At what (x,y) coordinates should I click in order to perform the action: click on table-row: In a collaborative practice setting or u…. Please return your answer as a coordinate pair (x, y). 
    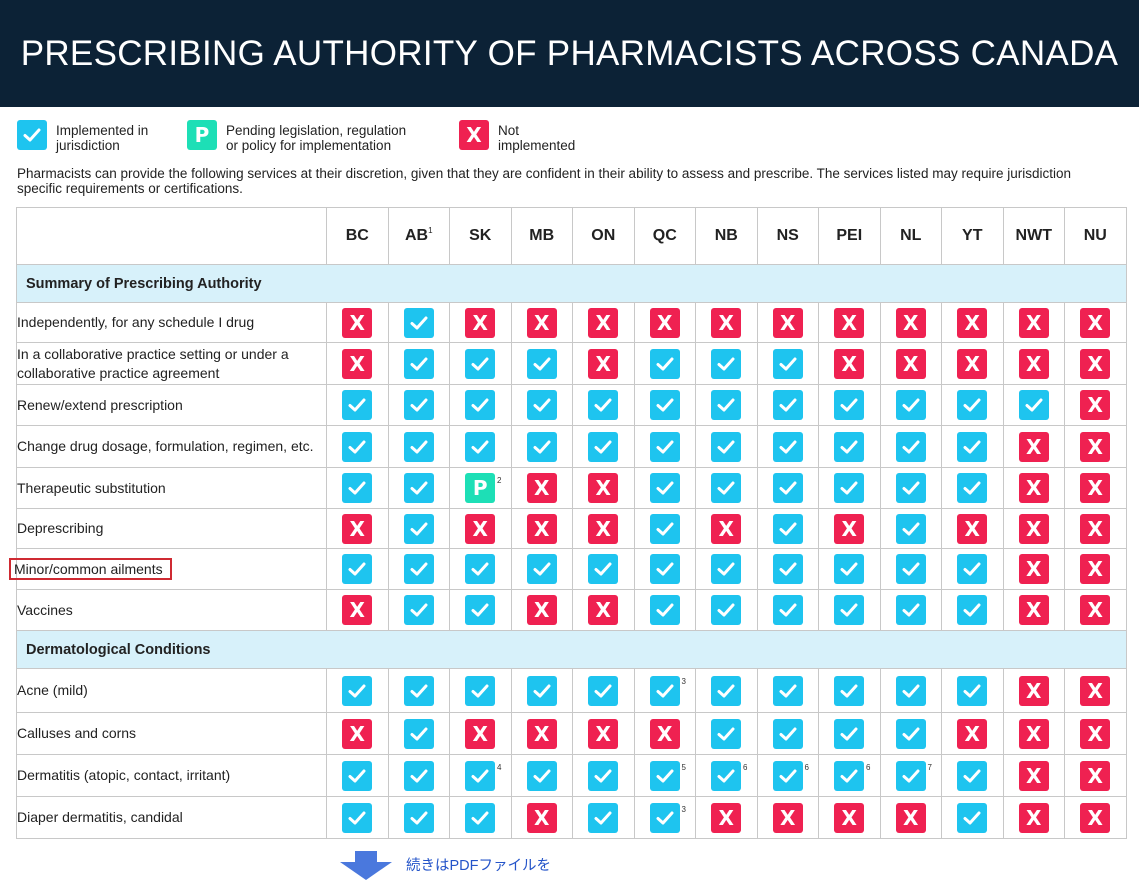
    Looking at the image, I should click on (571, 363).